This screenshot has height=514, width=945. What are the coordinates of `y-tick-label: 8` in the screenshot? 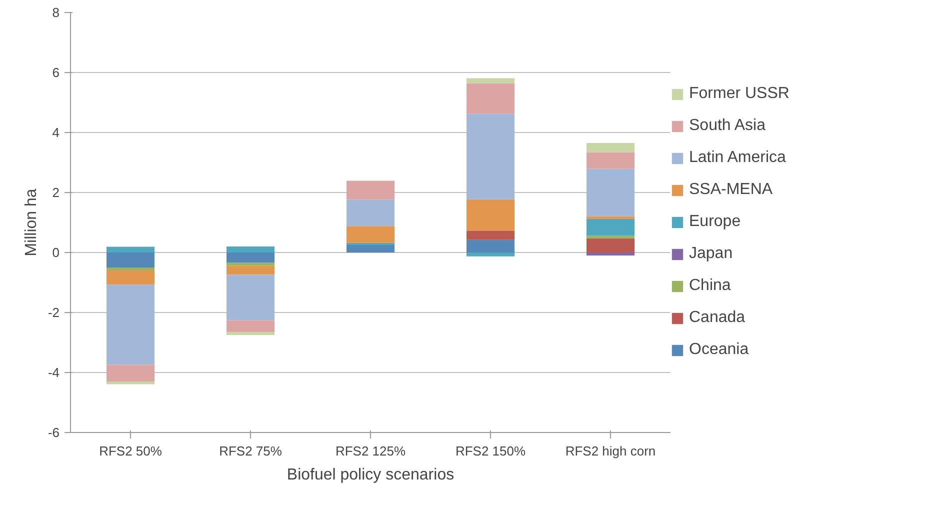 It's located at (56, 12).